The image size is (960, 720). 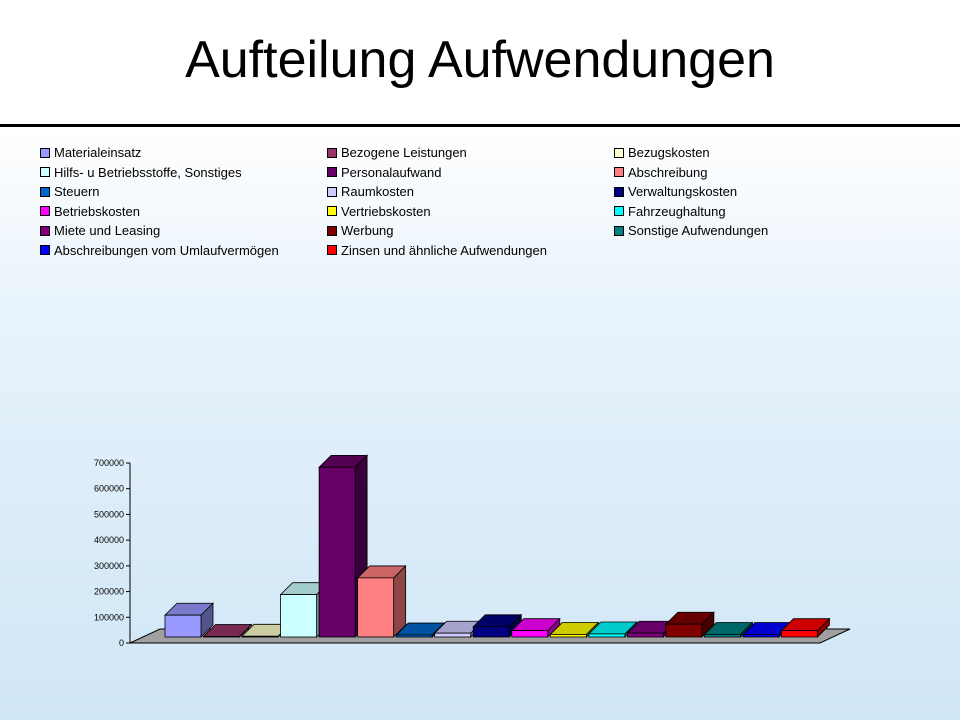 What do you see at coordinates (166, 250) in the screenshot?
I see `legend-label: Abschreibungen vom Umlaufvermögen` at bounding box center [166, 250].